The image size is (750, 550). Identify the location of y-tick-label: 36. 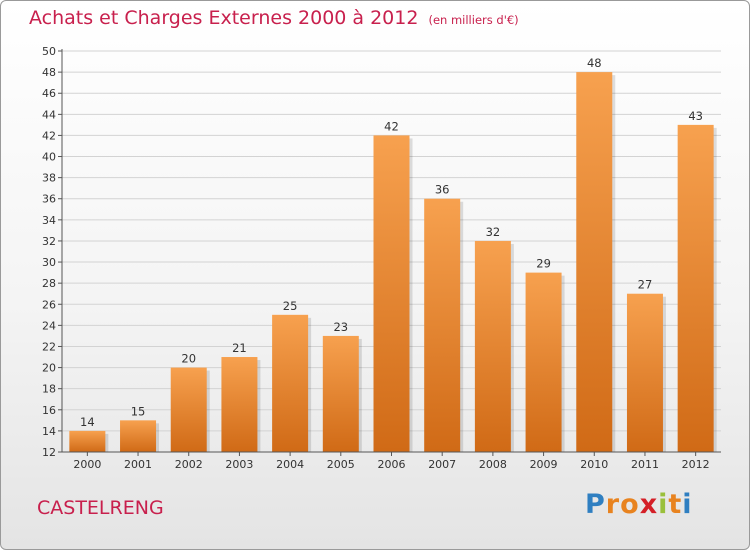
(49, 199).